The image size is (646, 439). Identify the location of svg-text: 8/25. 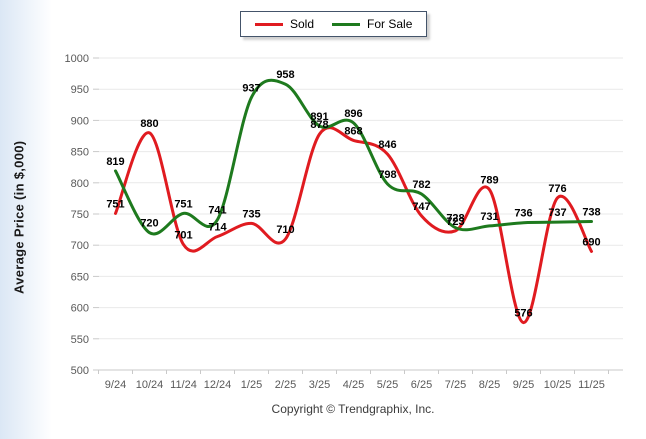
(489, 385).